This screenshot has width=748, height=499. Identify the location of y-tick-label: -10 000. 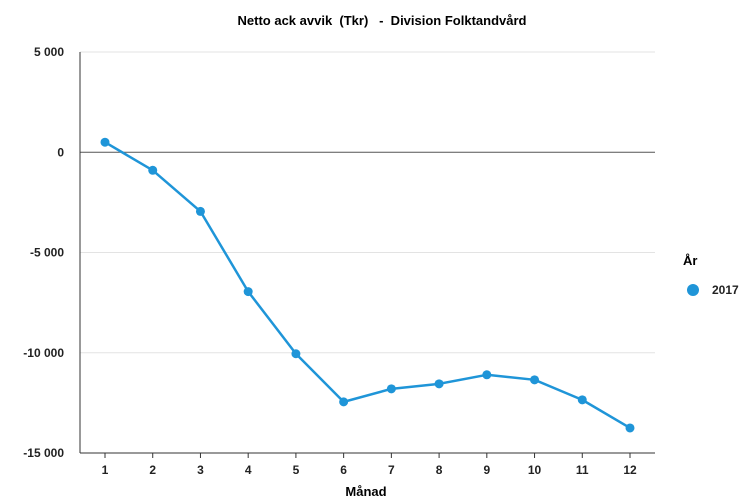
(43, 353).